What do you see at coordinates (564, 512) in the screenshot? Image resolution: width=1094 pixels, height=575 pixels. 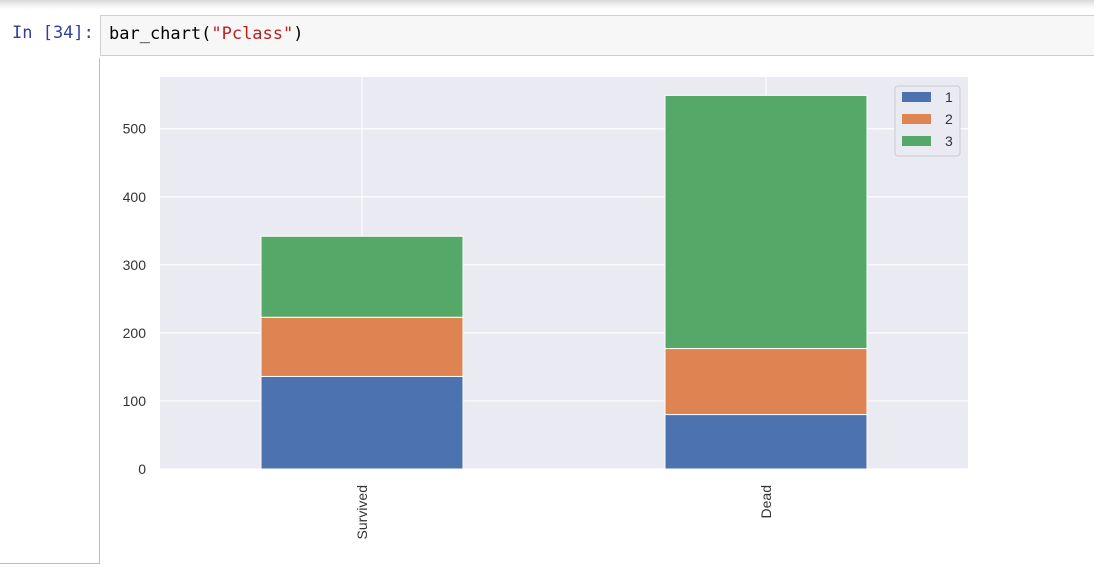 I see `x-tick-labels: Survived Dead` at bounding box center [564, 512].